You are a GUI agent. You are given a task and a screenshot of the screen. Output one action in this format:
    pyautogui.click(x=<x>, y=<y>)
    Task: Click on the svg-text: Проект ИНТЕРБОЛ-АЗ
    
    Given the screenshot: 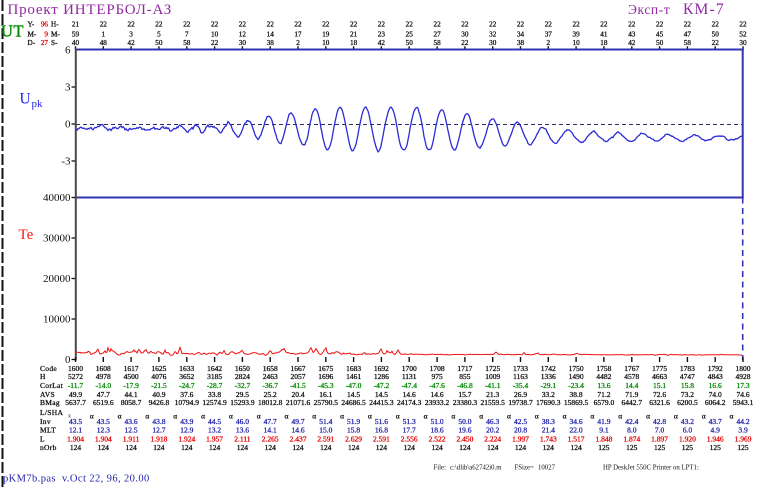 What is the action you would take?
    pyautogui.click(x=90, y=10)
    